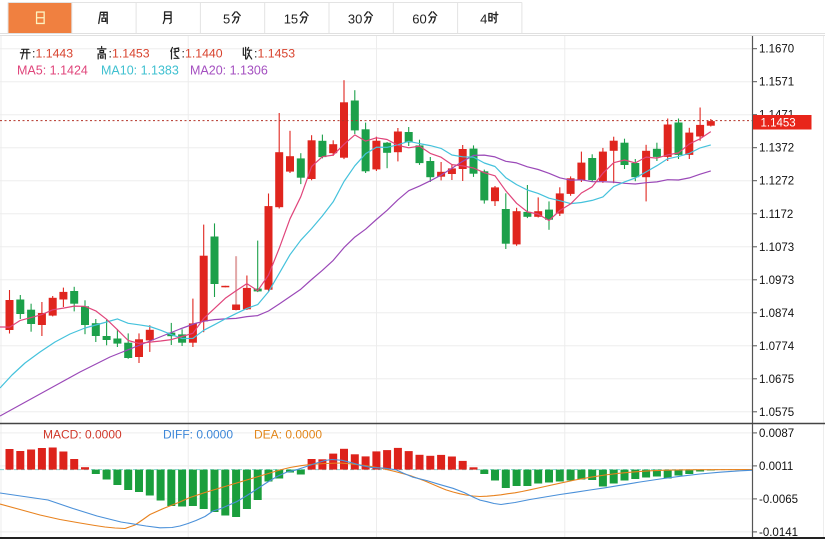 Image resolution: width=825 pixels, height=548 pixels. I want to click on svg-text: 1.1440, so click(204, 54).